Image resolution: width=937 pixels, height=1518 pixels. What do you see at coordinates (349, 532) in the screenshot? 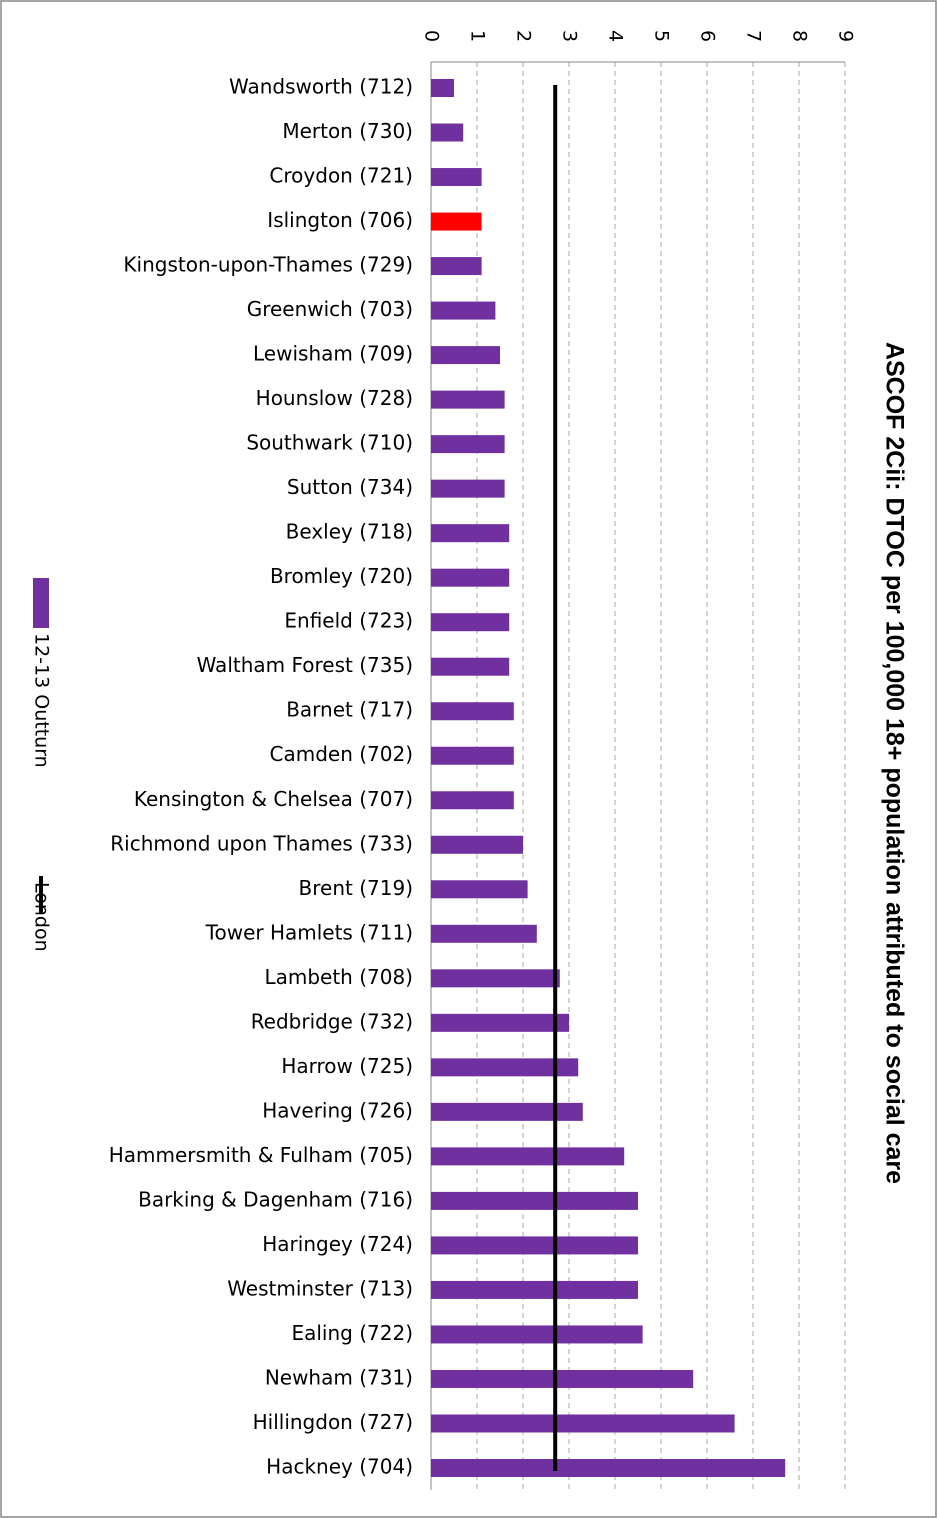
I see `y-tick-label: Bexley (718)` at bounding box center [349, 532].